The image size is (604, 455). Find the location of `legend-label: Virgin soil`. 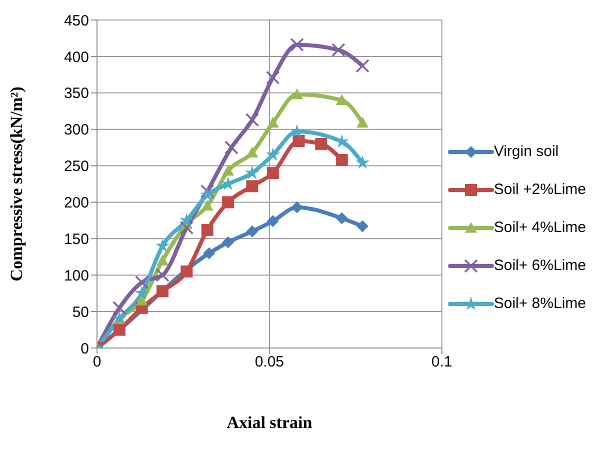

legend-label: Virgin soil is located at coordinates (526, 152).